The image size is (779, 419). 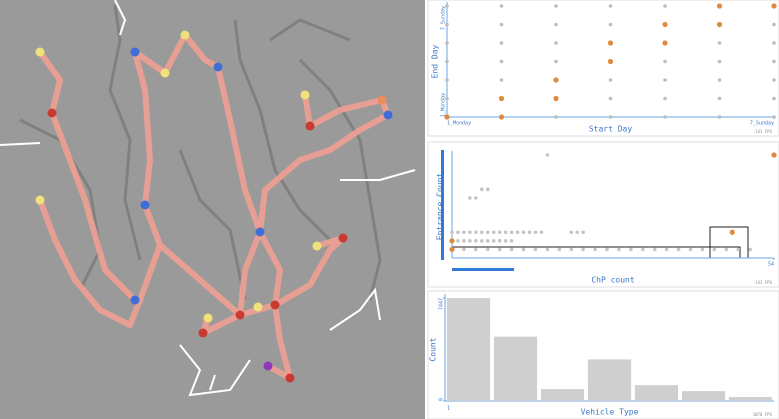 What do you see at coordinates (763, 131) in the screenshot?
I see `fps-label: 141 FPS` at bounding box center [763, 131].